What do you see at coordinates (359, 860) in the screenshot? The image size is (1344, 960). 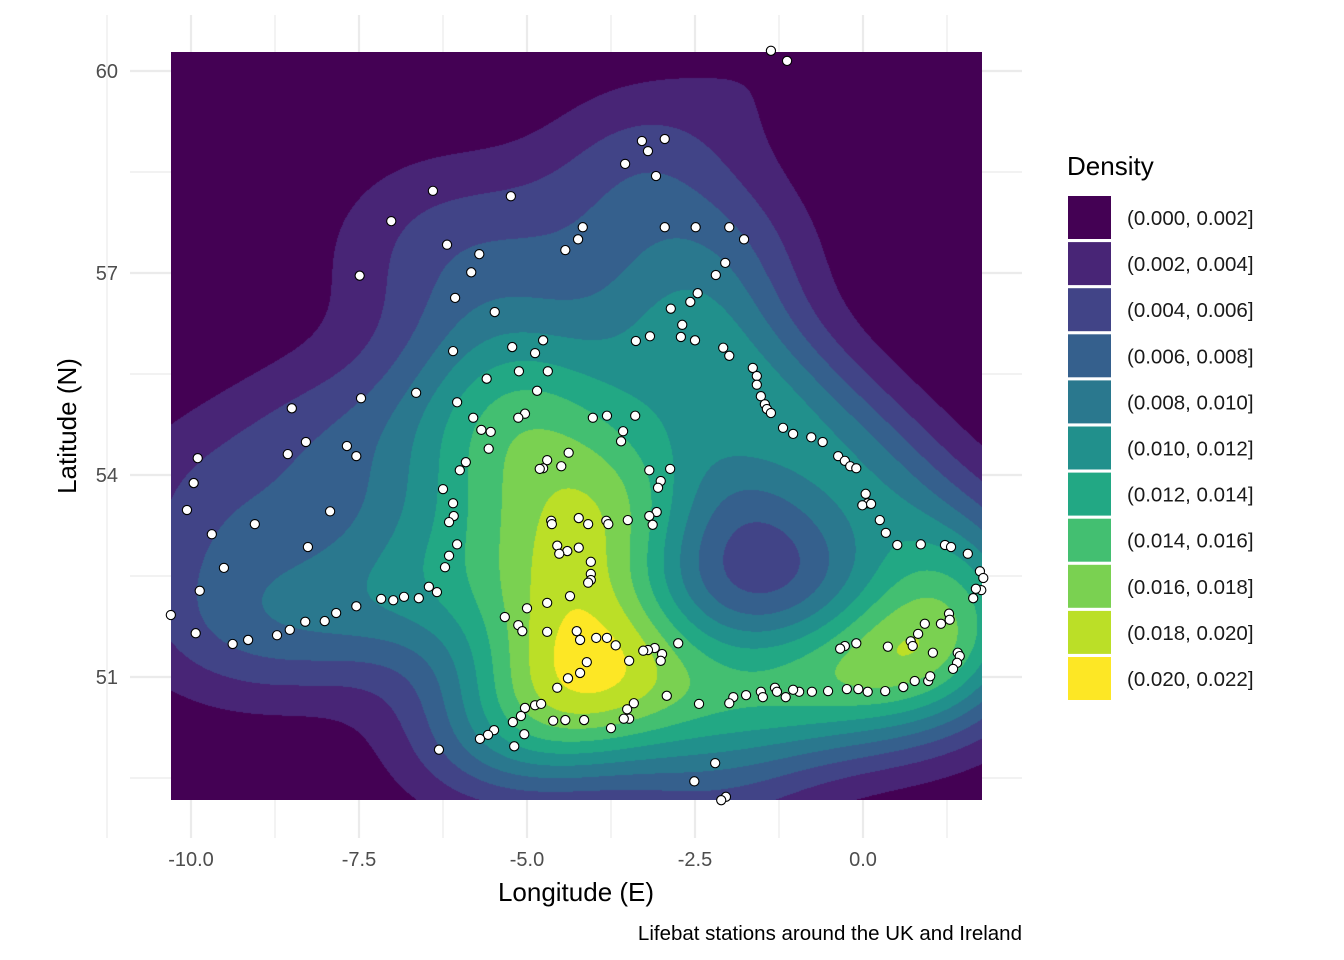 I see `x-tick-label: -7.5` at bounding box center [359, 860].